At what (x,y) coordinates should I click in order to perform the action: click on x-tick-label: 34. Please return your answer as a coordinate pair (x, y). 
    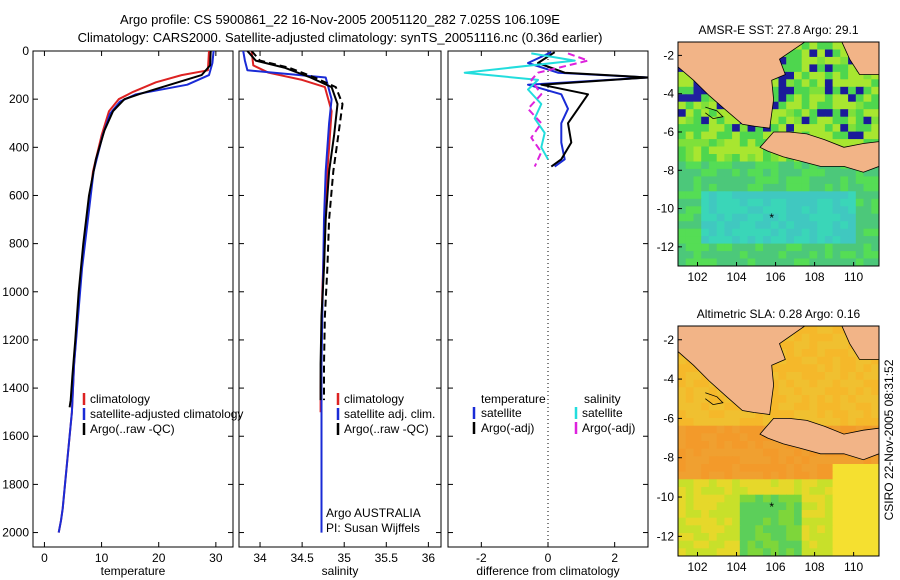
    Looking at the image, I should click on (260, 558).